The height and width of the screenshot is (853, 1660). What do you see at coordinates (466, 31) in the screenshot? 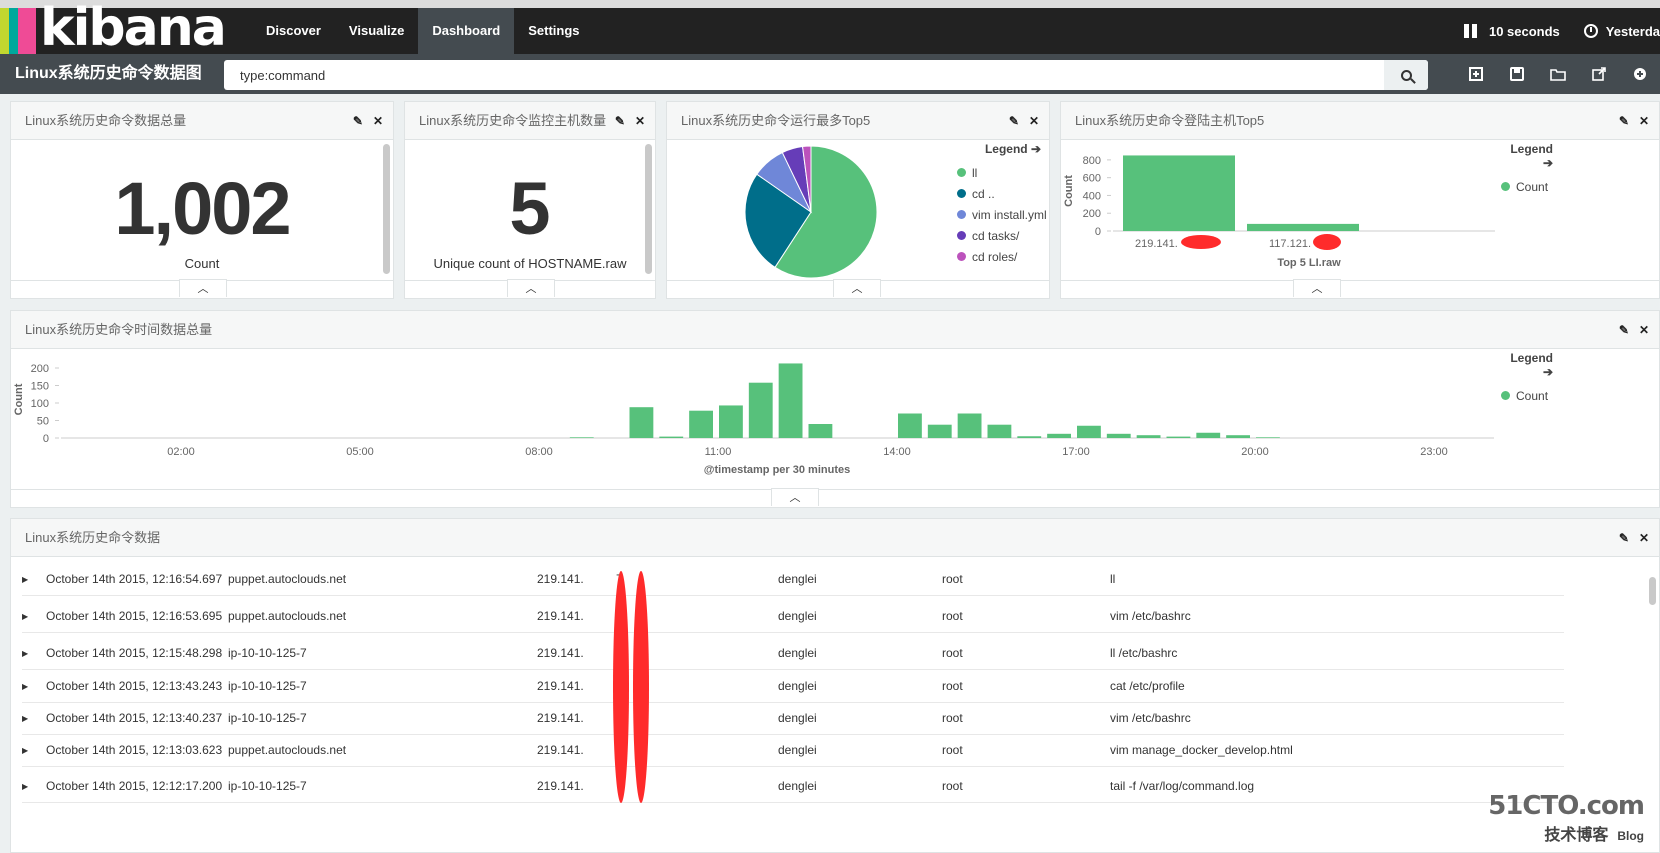
I see `nav-dashboard: Dashboard` at bounding box center [466, 31].